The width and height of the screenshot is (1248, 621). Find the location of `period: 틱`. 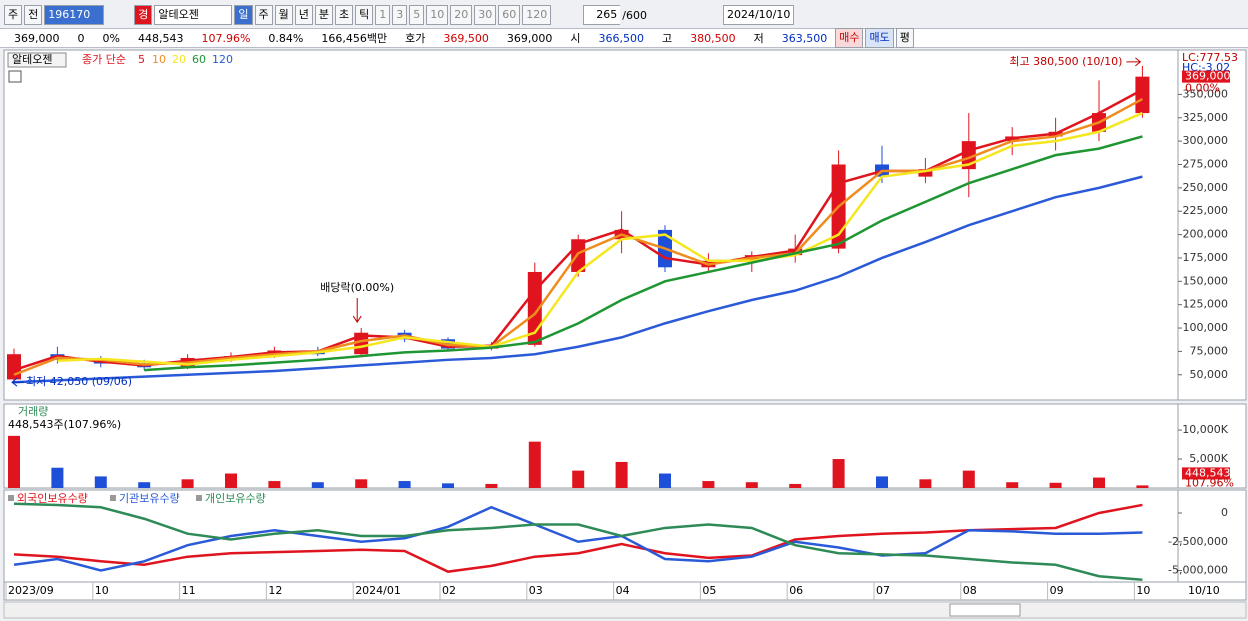

period: 틱 is located at coordinates (364, 15).